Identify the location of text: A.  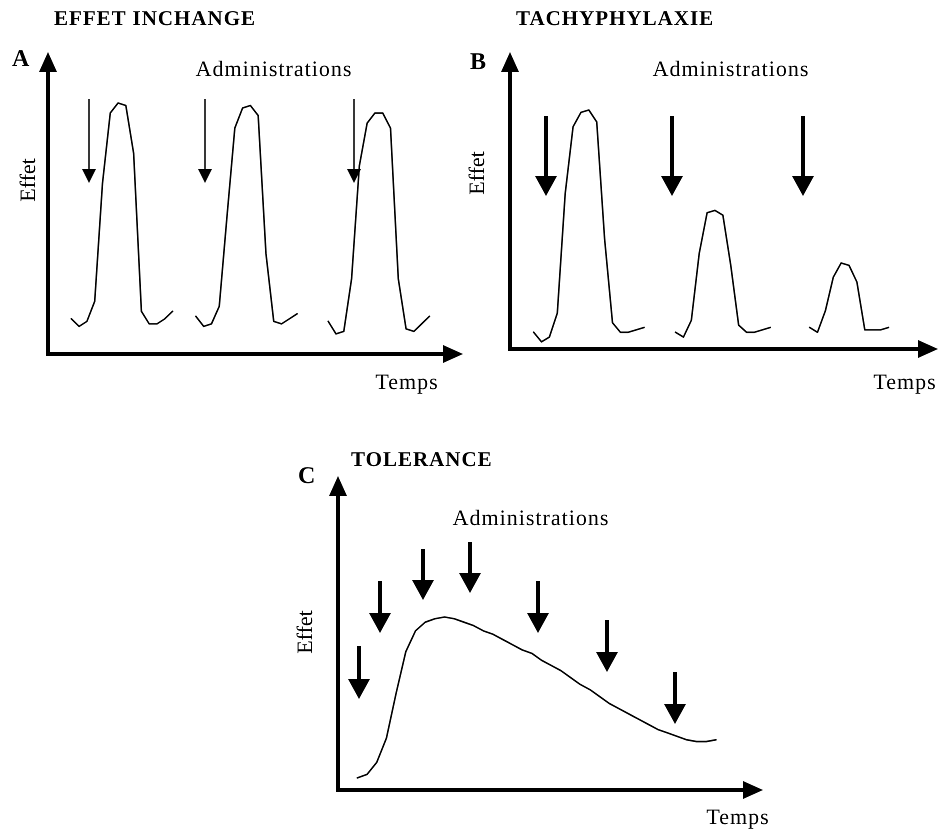
(21, 59).